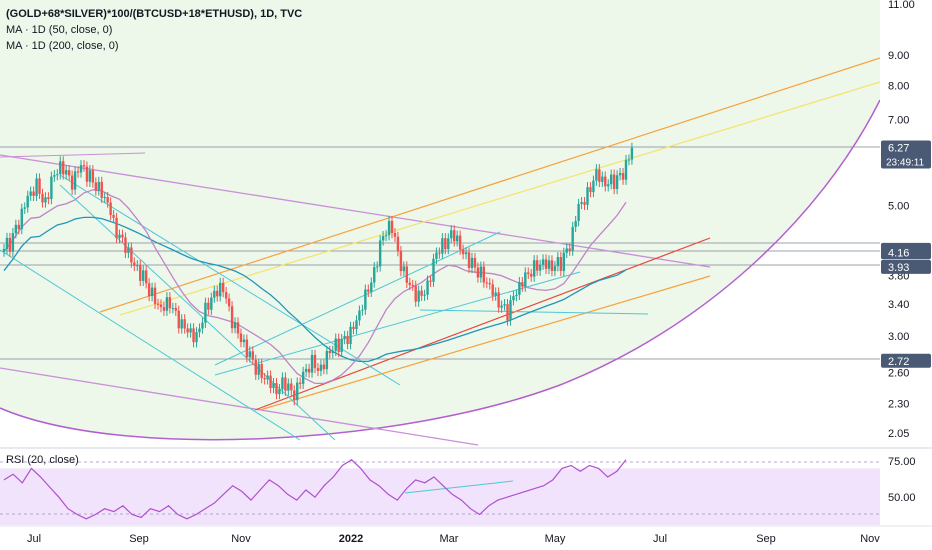 The width and height of the screenshot is (932, 550). What do you see at coordinates (898, 373) in the screenshot?
I see `price-tick-8: 2.60` at bounding box center [898, 373].